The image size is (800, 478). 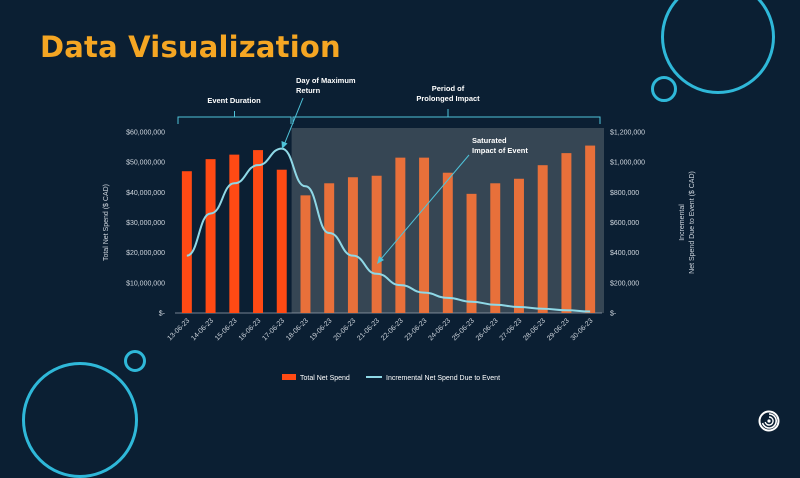 I want to click on swirl-logo-icon, so click(x=769, y=421).